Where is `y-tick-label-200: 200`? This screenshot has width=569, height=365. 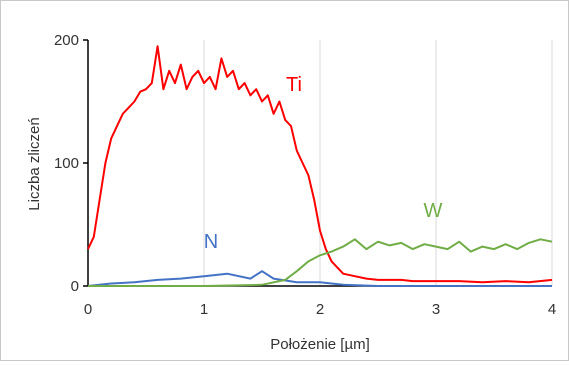
y-tick-label-200: 200 is located at coordinates (66, 40).